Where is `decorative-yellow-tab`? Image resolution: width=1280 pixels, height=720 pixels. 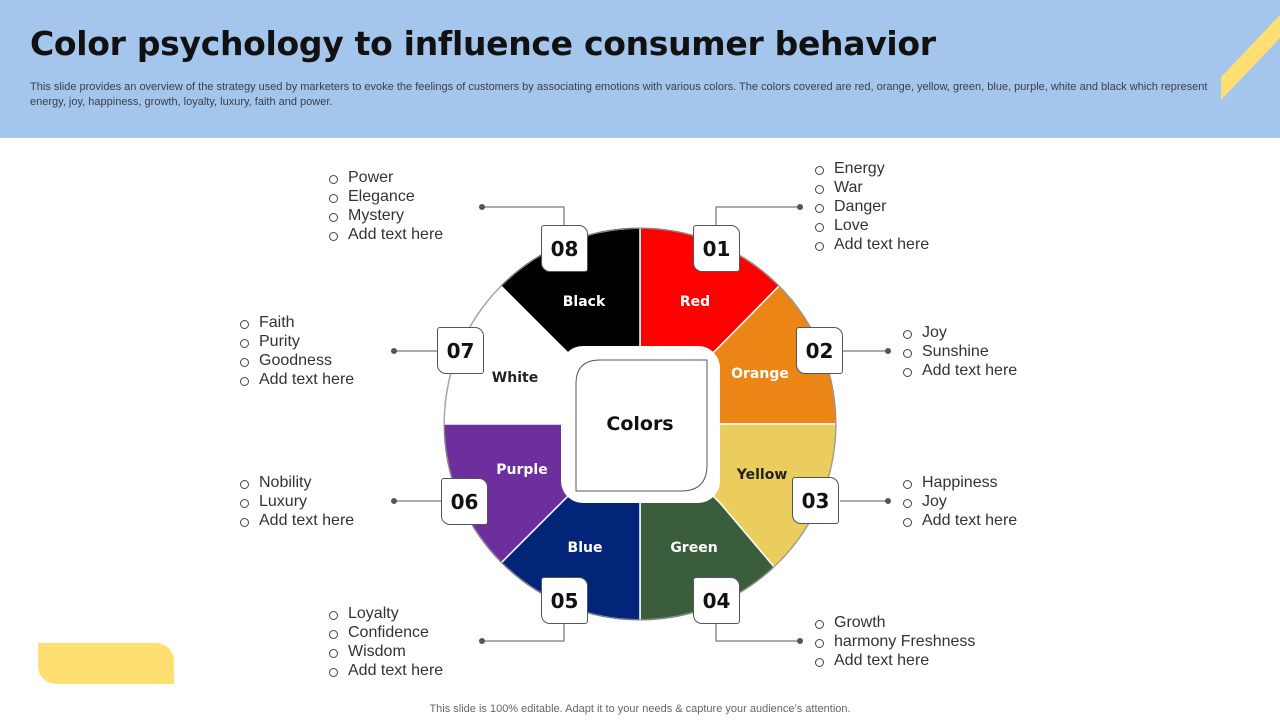
decorative-yellow-tab is located at coordinates (106, 663).